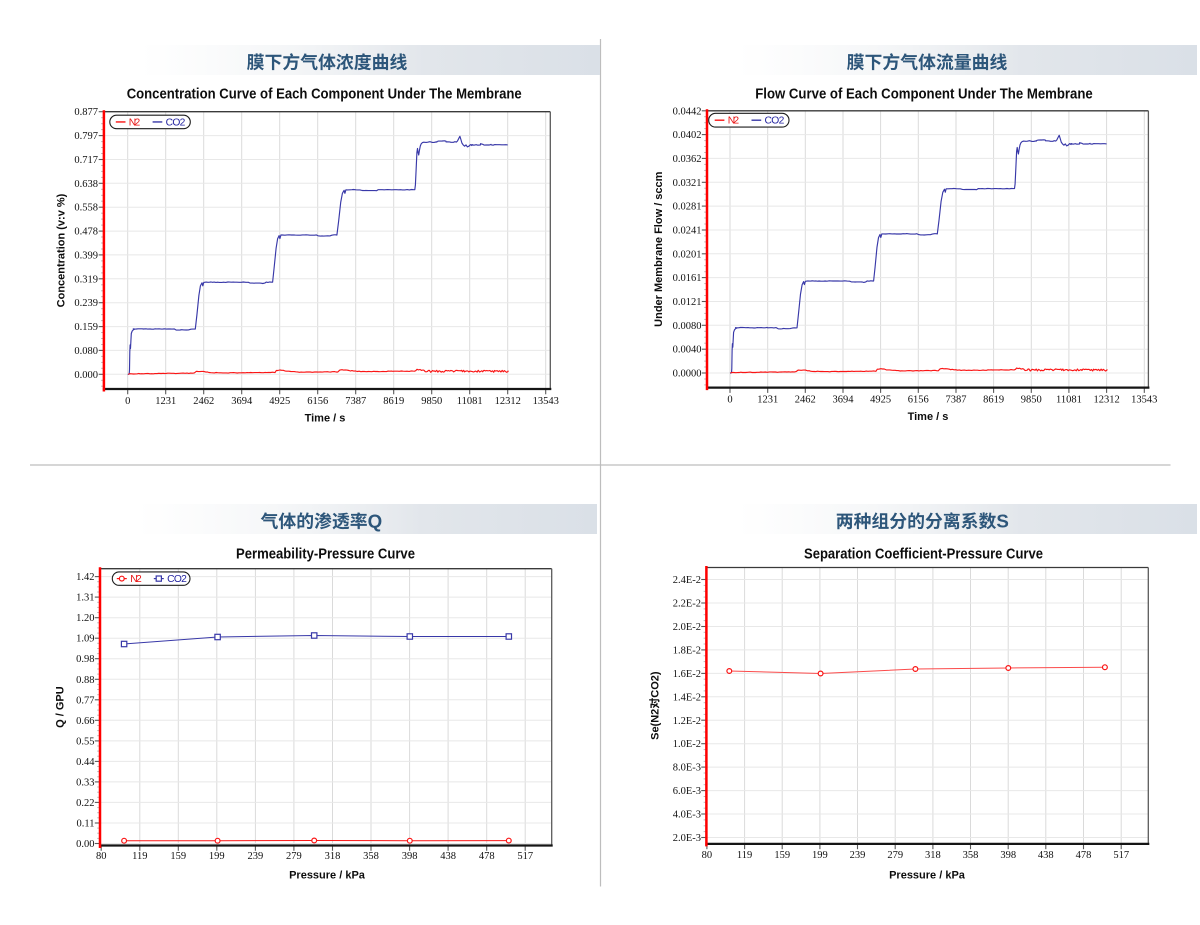  Describe the element at coordinates (687, 374) in the screenshot. I see `svg-text: 0.0000` at that location.